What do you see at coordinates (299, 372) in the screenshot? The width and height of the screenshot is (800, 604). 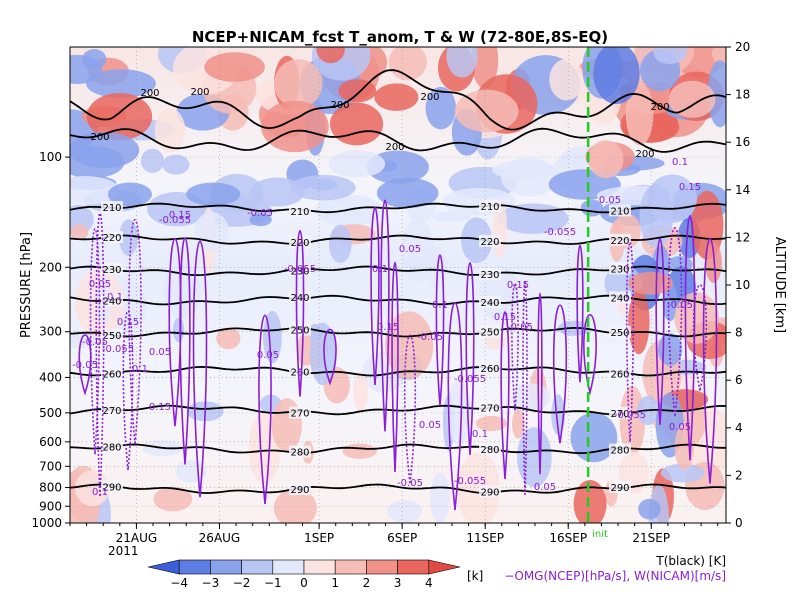 I see `isotherm-label: 260` at bounding box center [299, 372].